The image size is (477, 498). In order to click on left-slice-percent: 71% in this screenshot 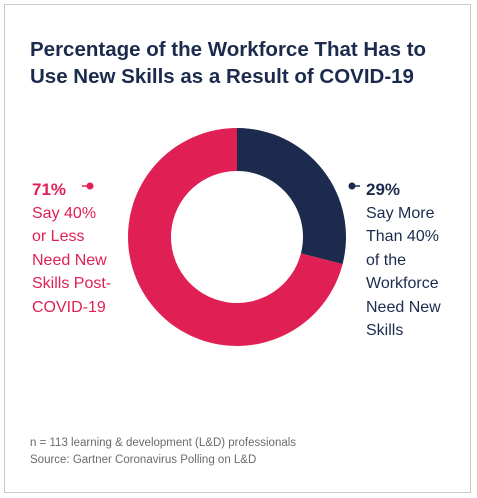, I will do `click(49, 189)`.